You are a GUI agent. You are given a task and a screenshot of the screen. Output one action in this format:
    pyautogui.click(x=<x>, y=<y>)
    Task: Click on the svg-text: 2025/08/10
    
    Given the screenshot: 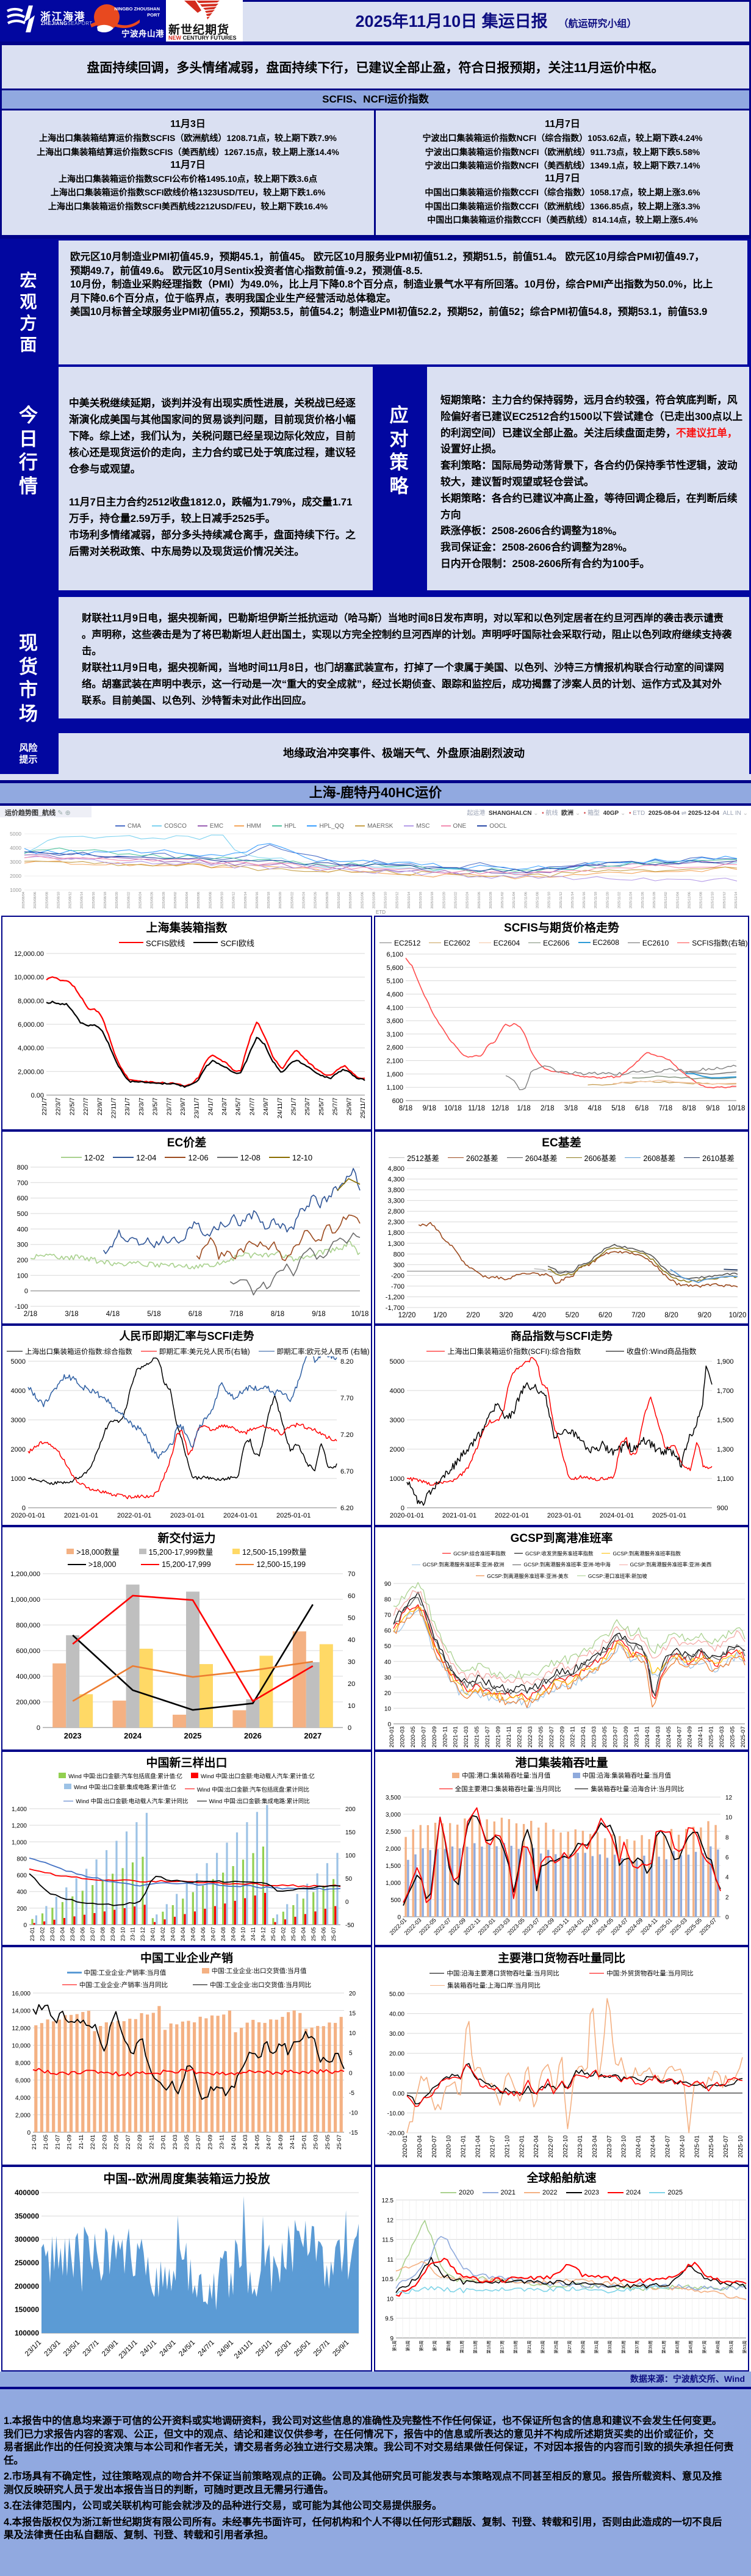 What is the action you would take?
    pyautogui.click(x=58, y=900)
    